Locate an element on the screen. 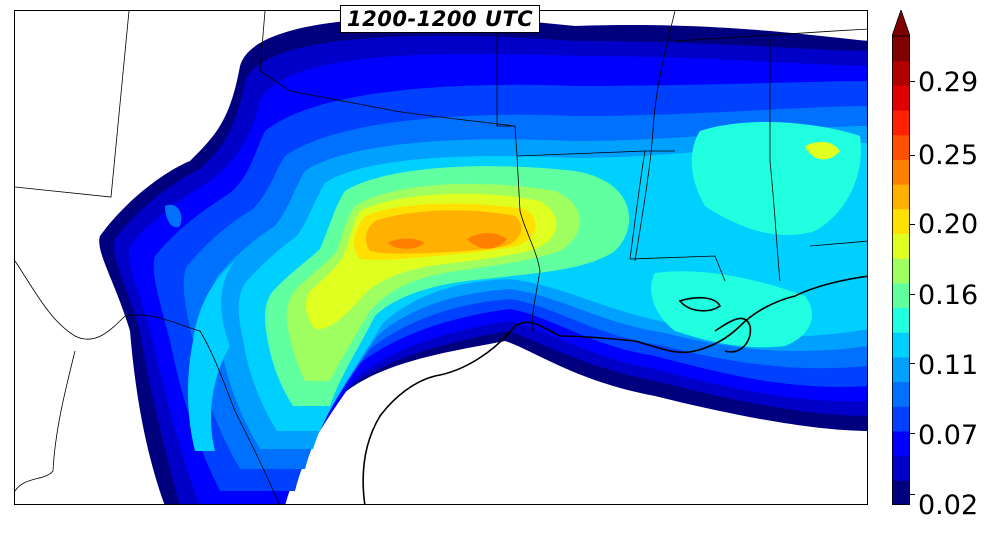  gulf-coast-texas is located at coordinates (499, 412).